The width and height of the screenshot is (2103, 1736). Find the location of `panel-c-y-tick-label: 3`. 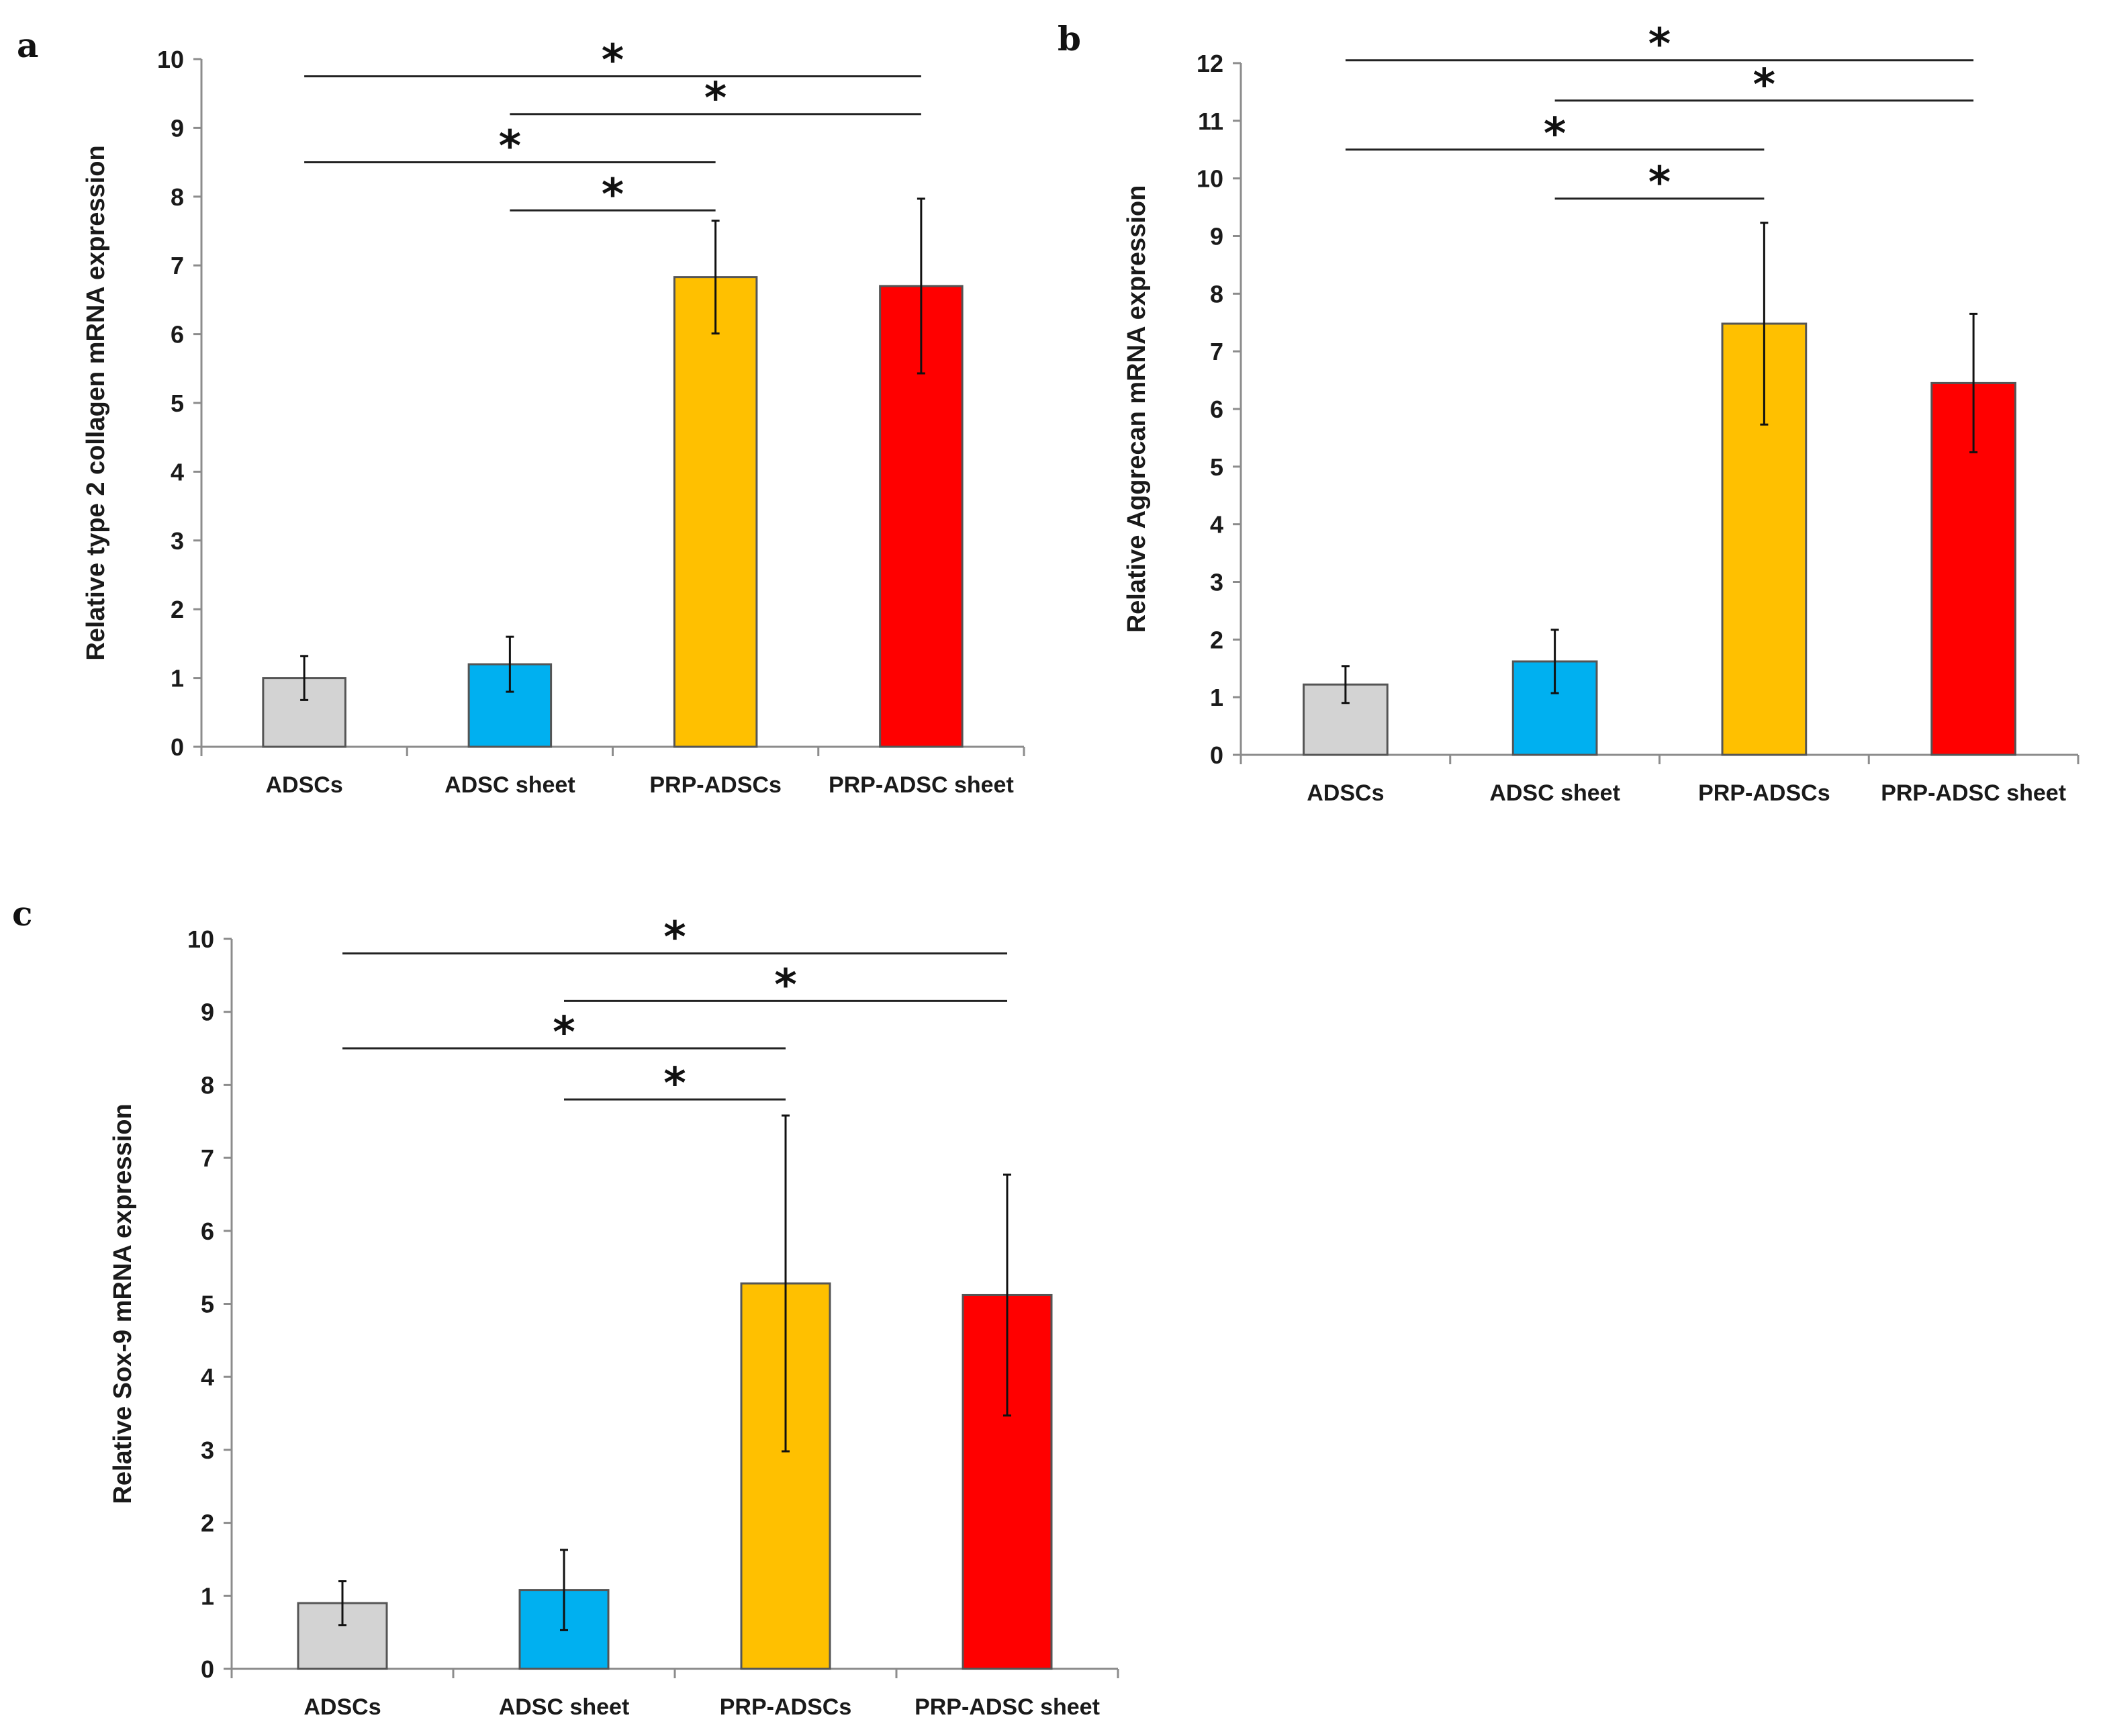

panel-c-y-tick-label: 3 is located at coordinates (207, 1450).